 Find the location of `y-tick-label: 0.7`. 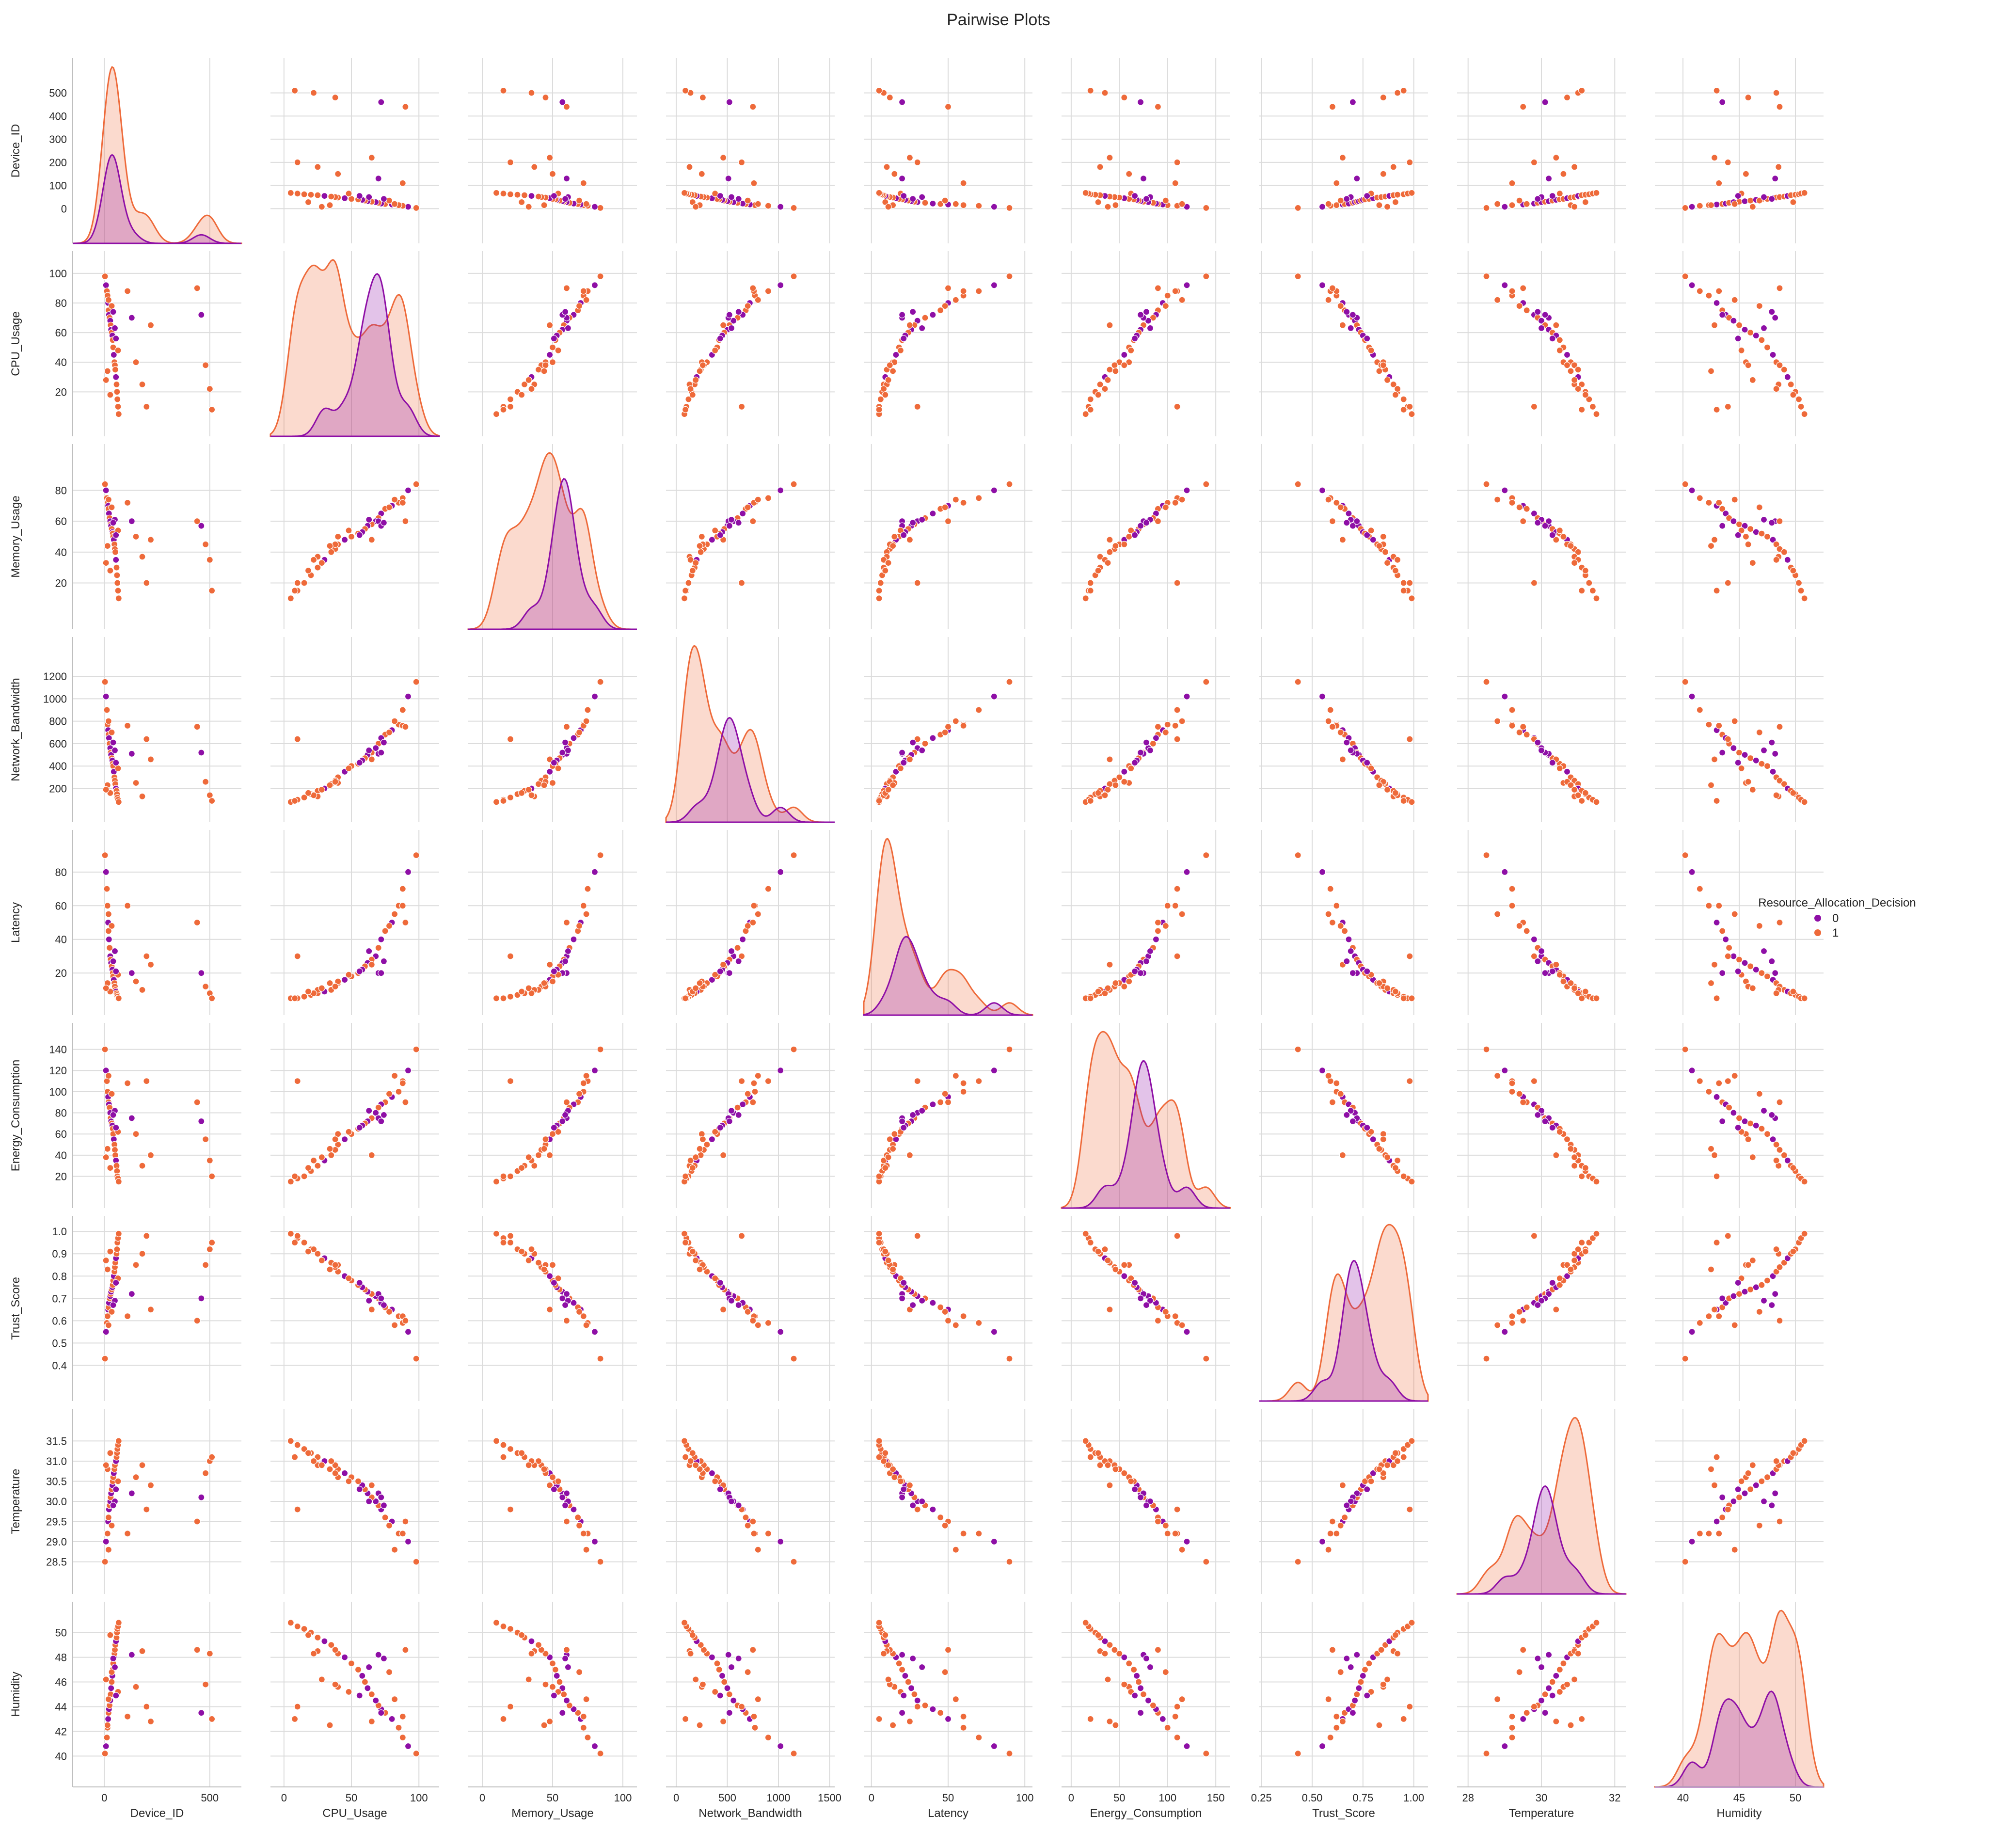

y-tick-label: 0.7 is located at coordinates (59, 1298).